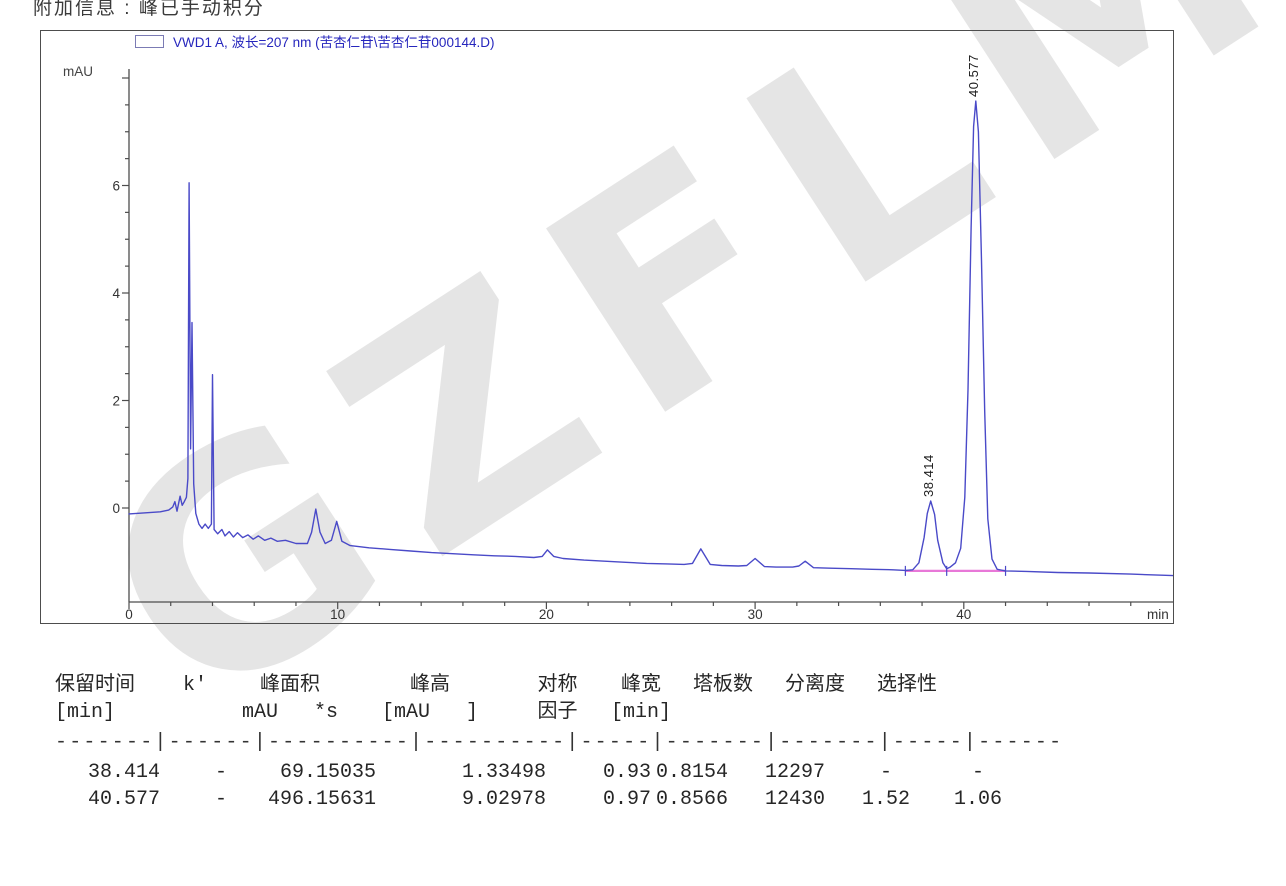 Image resolution: width=1286 pixels, height=886 pixels. I want to click on table-header-cell: 对称, so click(557, 685).